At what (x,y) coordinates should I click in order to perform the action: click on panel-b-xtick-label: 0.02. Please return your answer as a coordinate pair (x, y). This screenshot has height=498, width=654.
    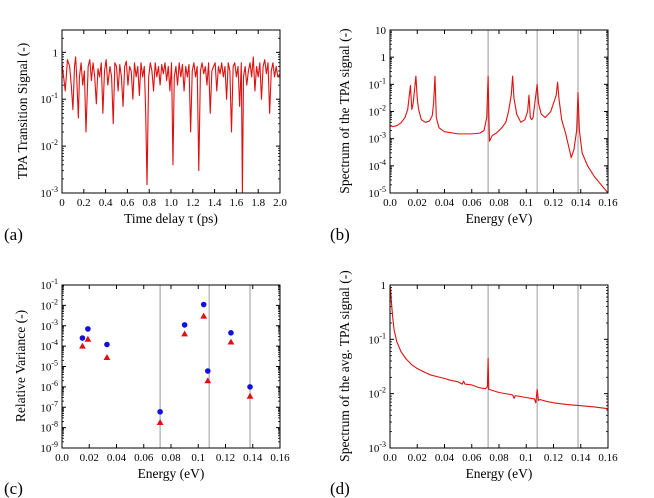
    Looking at the image, I should click on (417, 203).